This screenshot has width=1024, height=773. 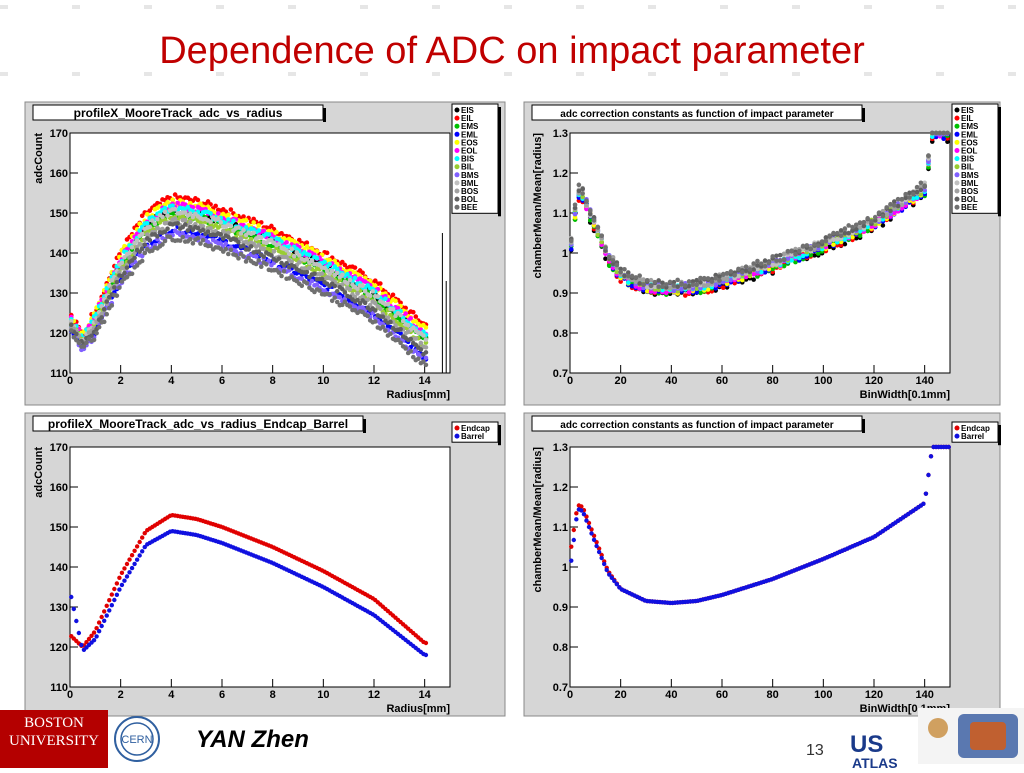 I want to click on chart-title: profileX_MooreTrack_adc_vs_radius, so click(x=178, y=113).